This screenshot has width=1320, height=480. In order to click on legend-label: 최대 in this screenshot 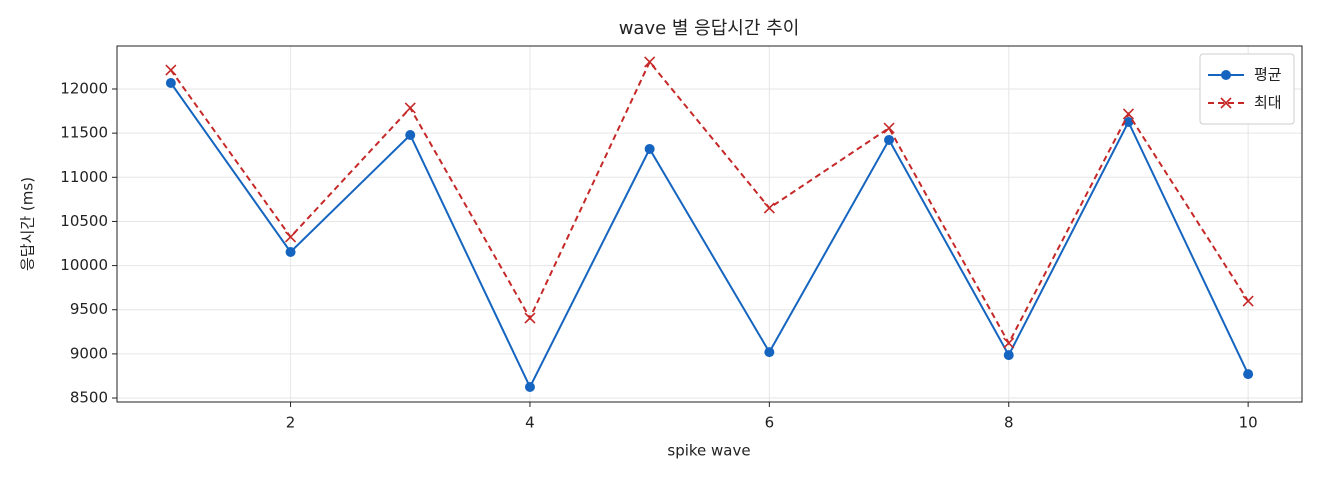, I will do `click(1268, 103)`.